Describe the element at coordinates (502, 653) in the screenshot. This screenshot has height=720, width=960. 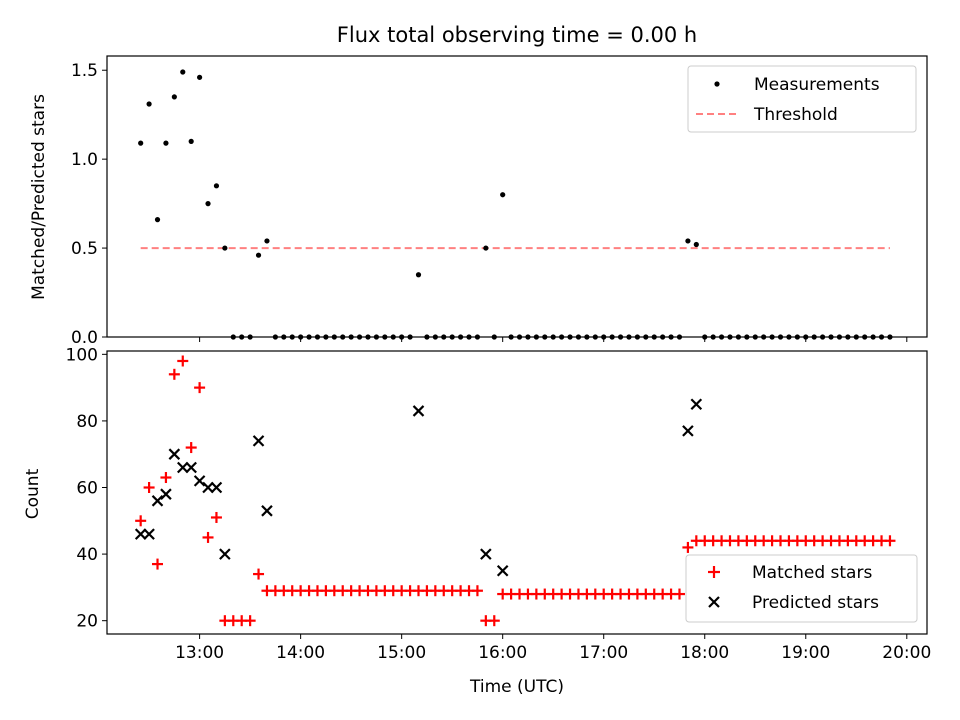
I see `x-tick-label: 16:00` at that location.